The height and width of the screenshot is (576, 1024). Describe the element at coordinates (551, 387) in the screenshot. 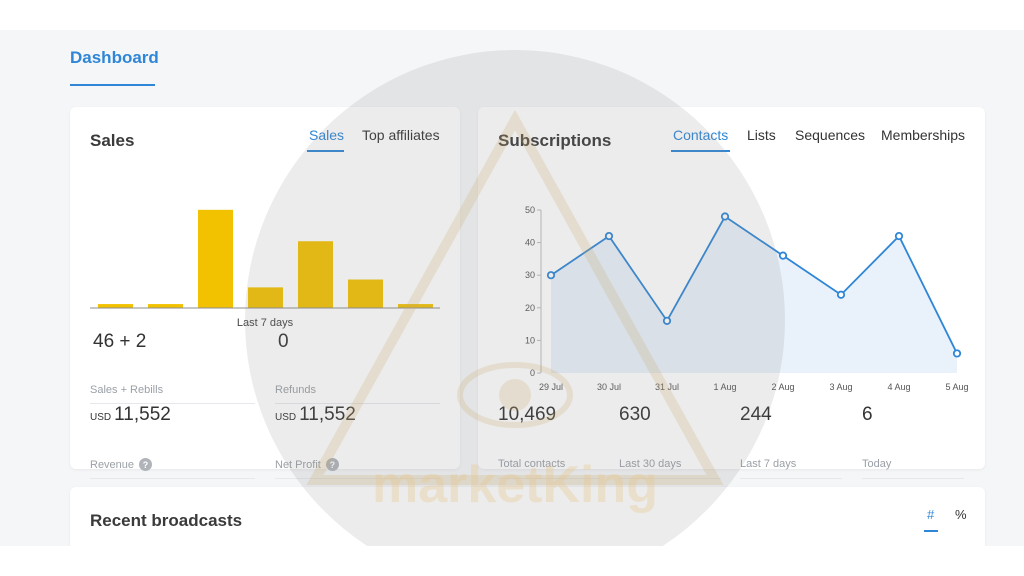

I see `x-tick-label: 29 Jul` at that location.